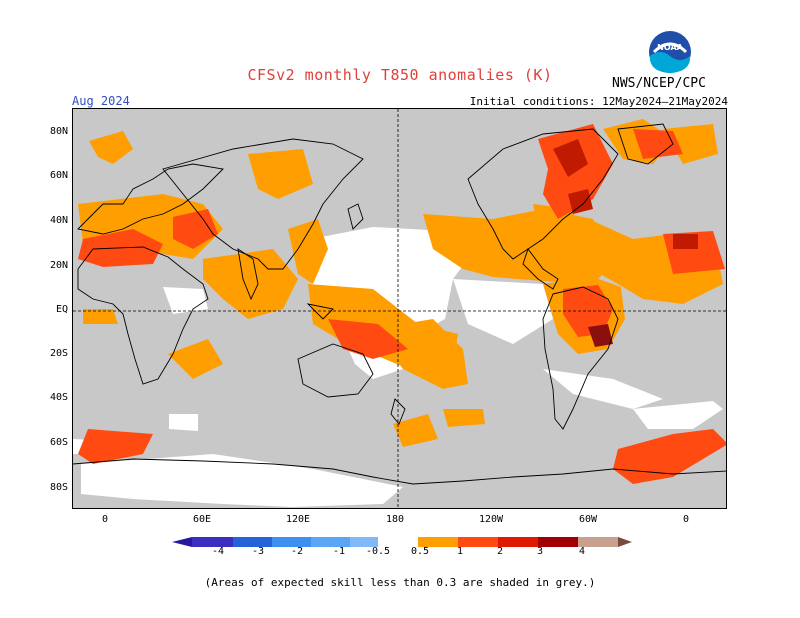  Describe the element at coordinates (460, 551) in the screenshot. I see `colorbar-label: 1` at that location.